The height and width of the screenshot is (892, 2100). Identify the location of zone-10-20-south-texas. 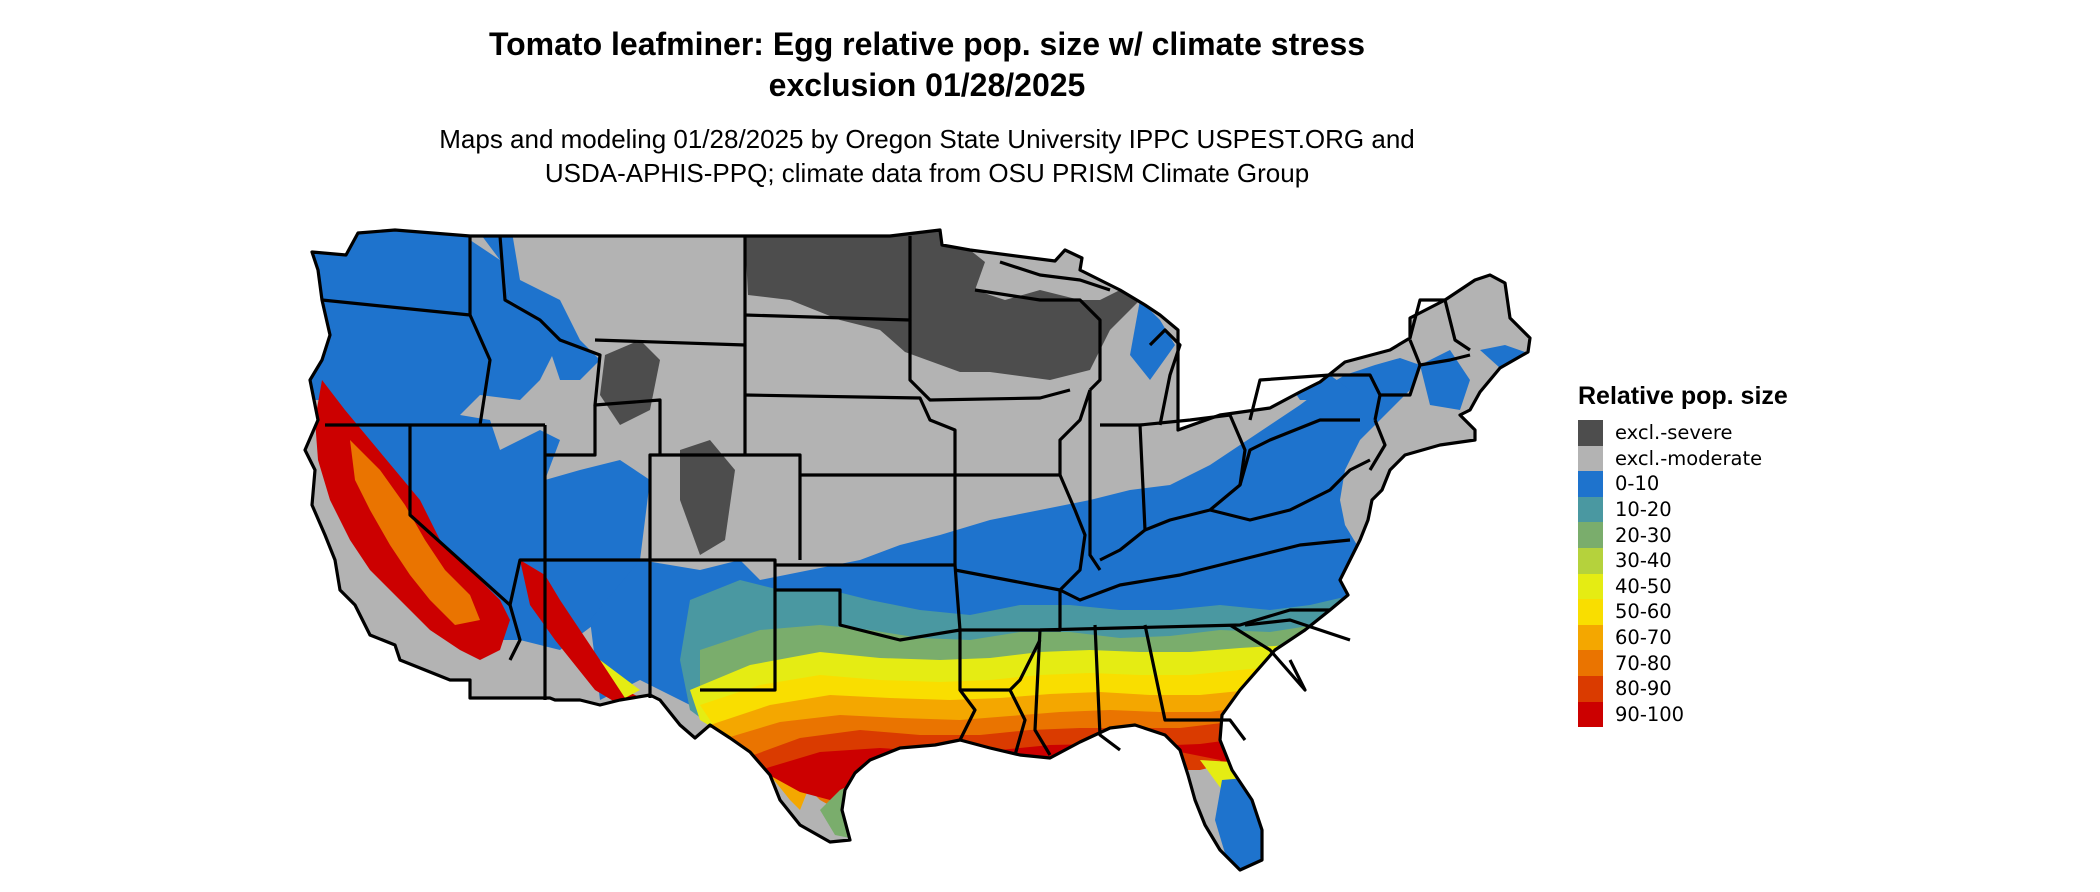
(875, 831).